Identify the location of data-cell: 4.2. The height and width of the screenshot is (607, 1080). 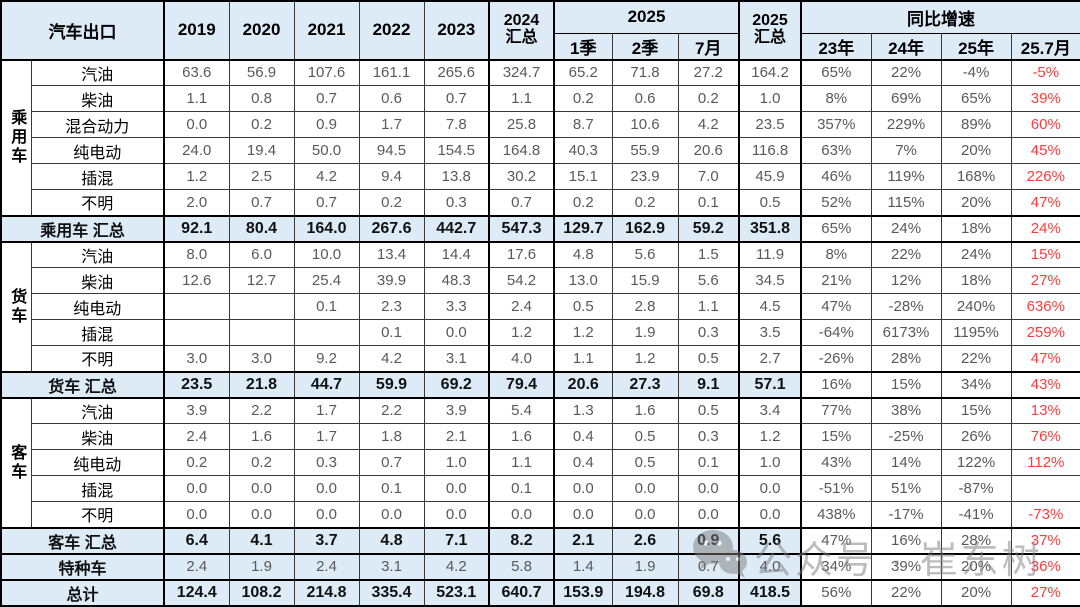
(708, 124).